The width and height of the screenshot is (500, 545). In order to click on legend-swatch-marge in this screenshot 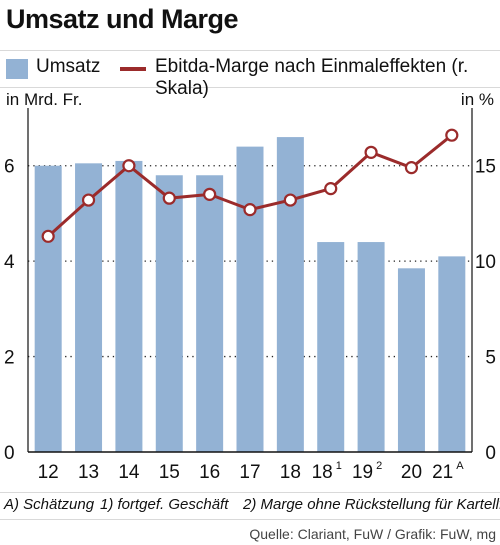, I will do `click(133, 69)`.